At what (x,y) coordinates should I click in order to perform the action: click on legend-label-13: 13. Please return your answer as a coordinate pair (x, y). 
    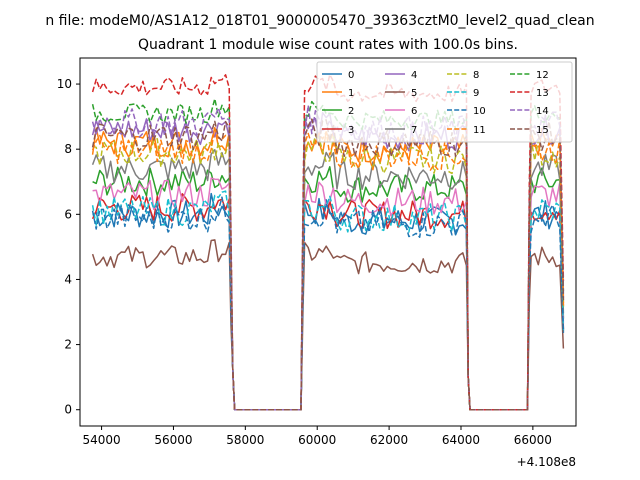
    Looking at the image, I should click on (542, 93).